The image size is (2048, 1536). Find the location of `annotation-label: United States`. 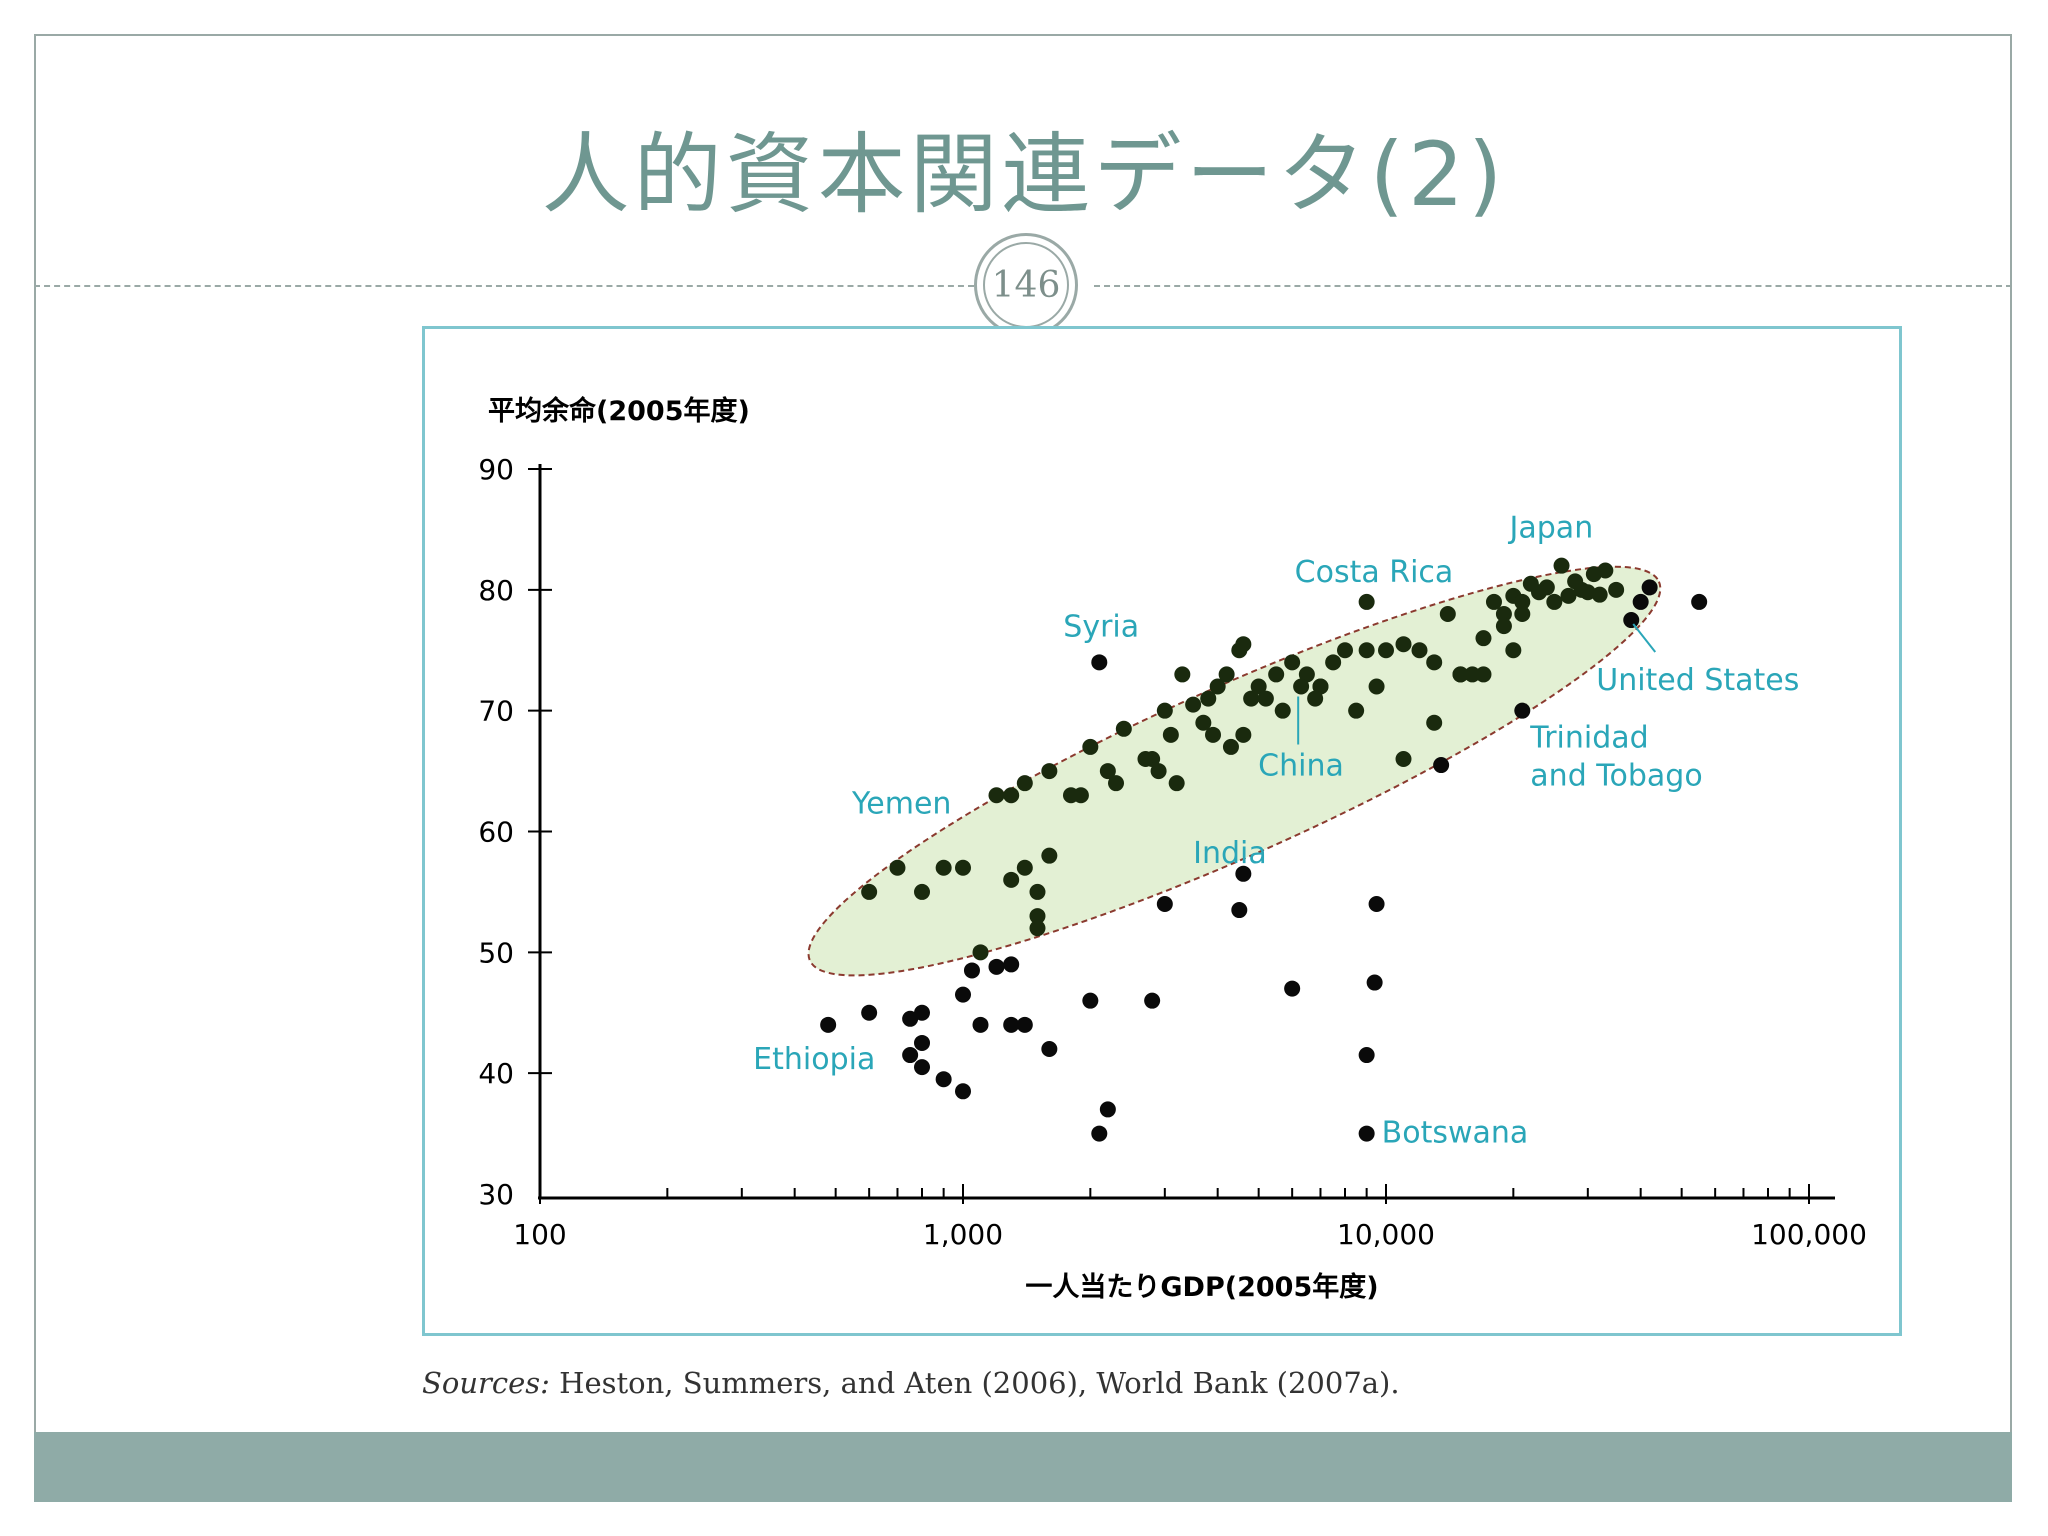

annotation-label: United States is located at coordinates (1697, 680).